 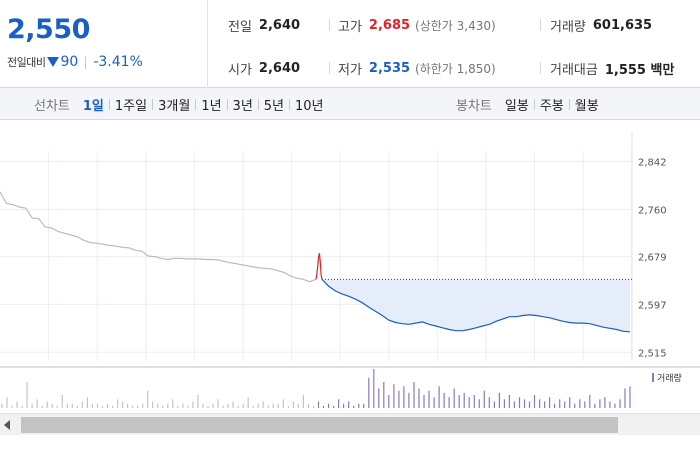 What do you see at coordinates (240, 27) in the screenshot?
I see `stat-label: 전일` at bounding box center [240, 27].